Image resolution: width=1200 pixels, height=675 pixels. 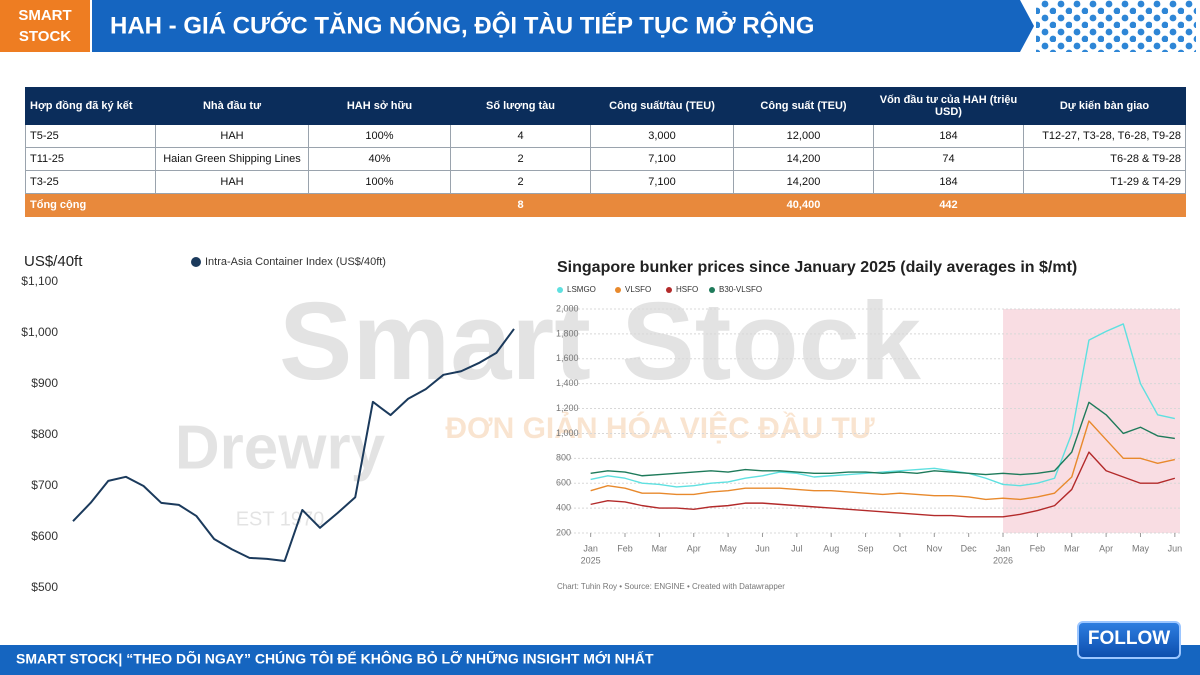 What do you see at coordinates (563, 458) in the screenshot?
I see `y-tick-label: 800` at bounding box center [563, 458].